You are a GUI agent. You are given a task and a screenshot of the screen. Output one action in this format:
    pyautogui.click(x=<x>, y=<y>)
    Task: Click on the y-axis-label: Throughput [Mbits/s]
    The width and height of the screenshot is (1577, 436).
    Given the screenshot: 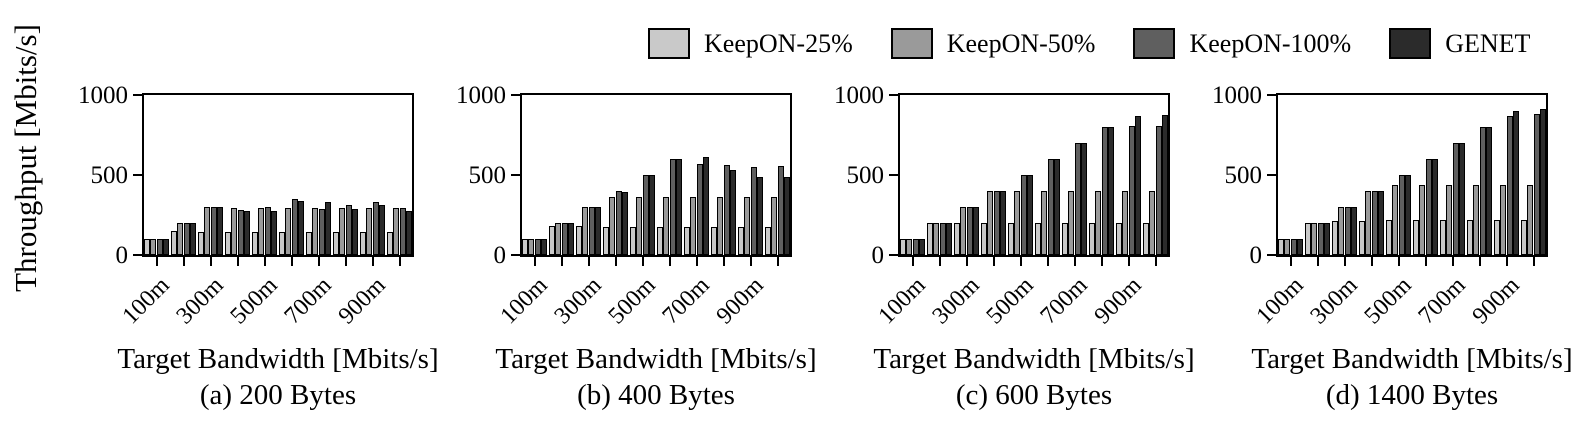 What is the action you would take?
    pyautogui.click(x=25, y=158)
    